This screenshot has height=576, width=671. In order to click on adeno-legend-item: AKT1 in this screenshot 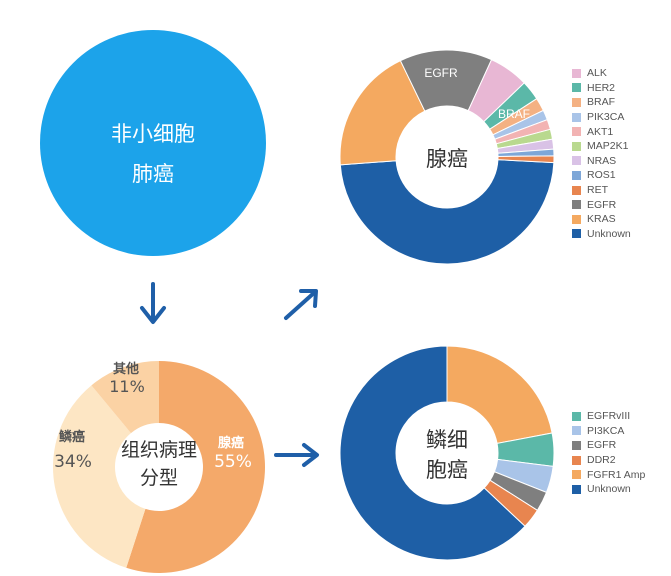, I will do `click(601, 131)`.